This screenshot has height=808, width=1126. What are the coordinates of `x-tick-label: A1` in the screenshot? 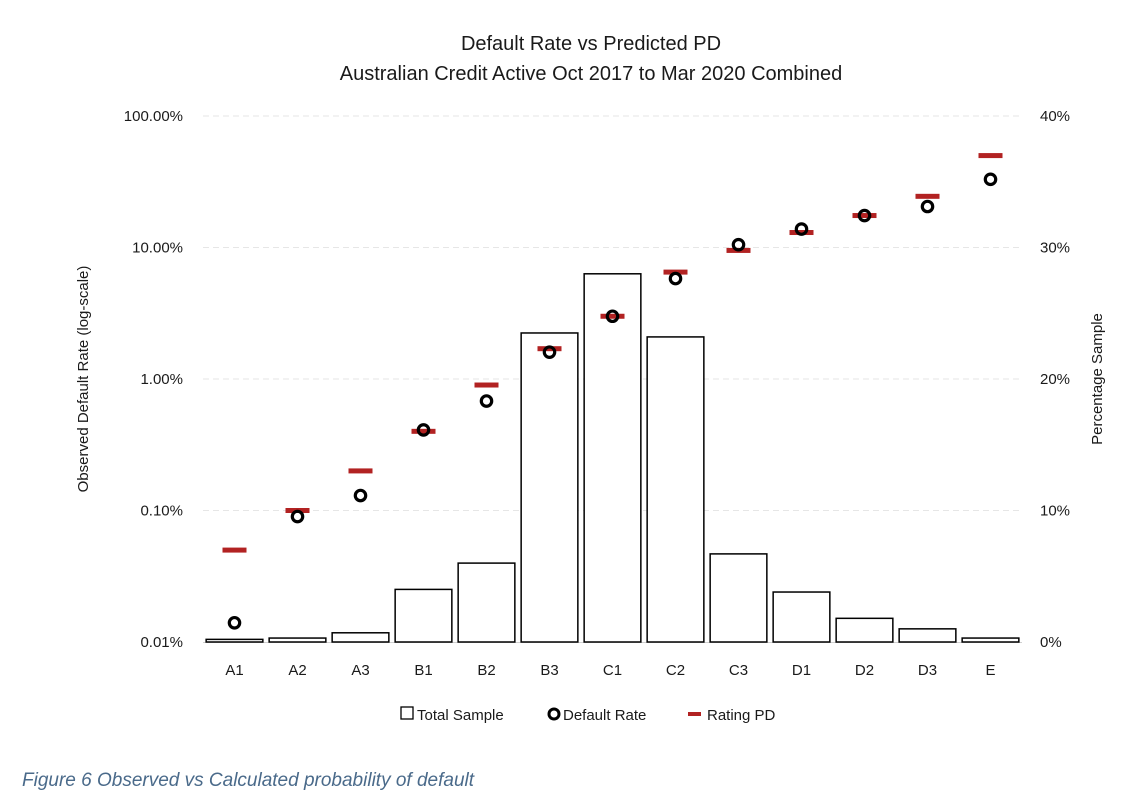 It's located at (234, 670).